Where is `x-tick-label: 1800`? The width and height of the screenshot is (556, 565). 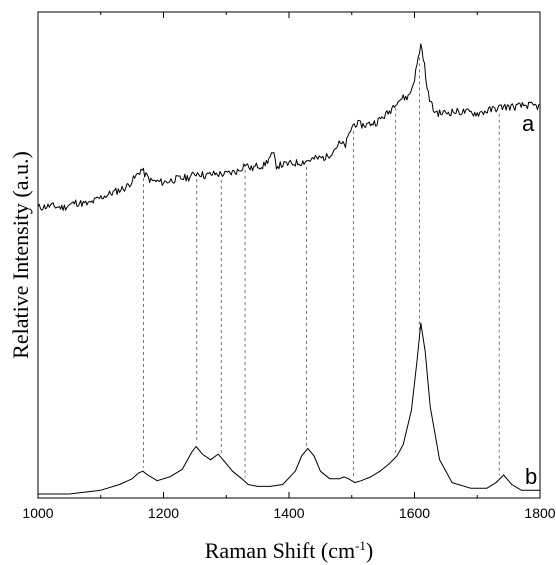 x-tick-label: 1800 is located at coordinates (539, 513).